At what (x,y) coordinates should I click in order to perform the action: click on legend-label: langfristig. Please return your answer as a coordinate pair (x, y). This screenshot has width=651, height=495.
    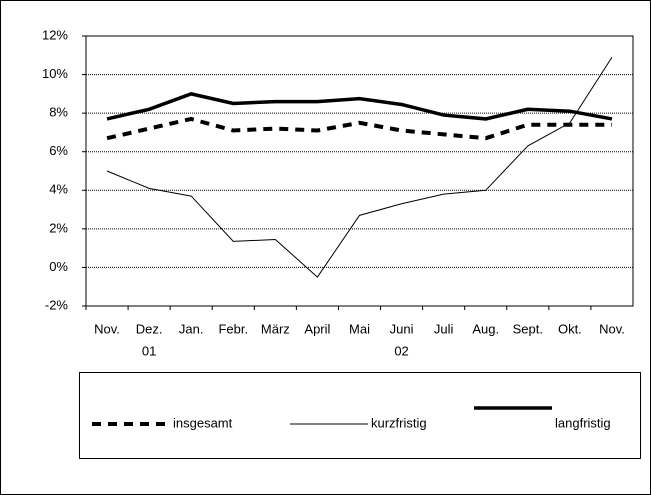
    Looking at the image, I should click on (583, 422).